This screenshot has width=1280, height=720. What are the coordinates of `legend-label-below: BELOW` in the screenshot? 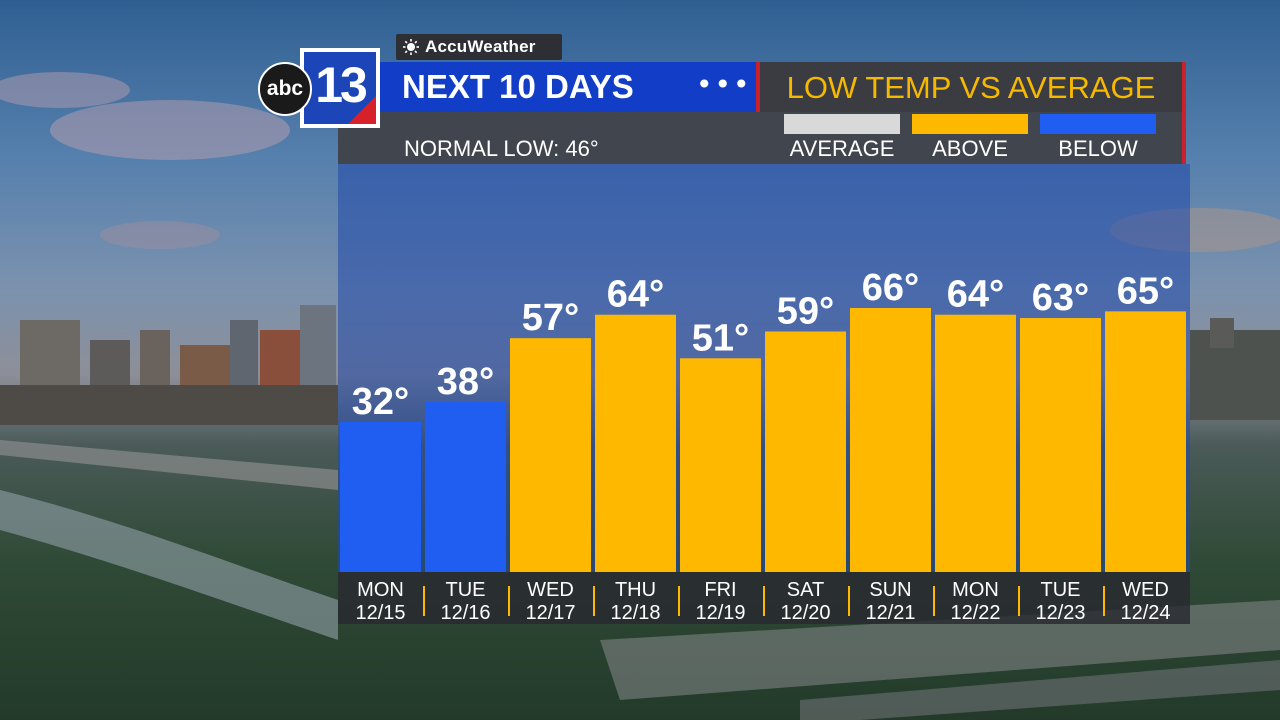 It's located at (1098, 148).